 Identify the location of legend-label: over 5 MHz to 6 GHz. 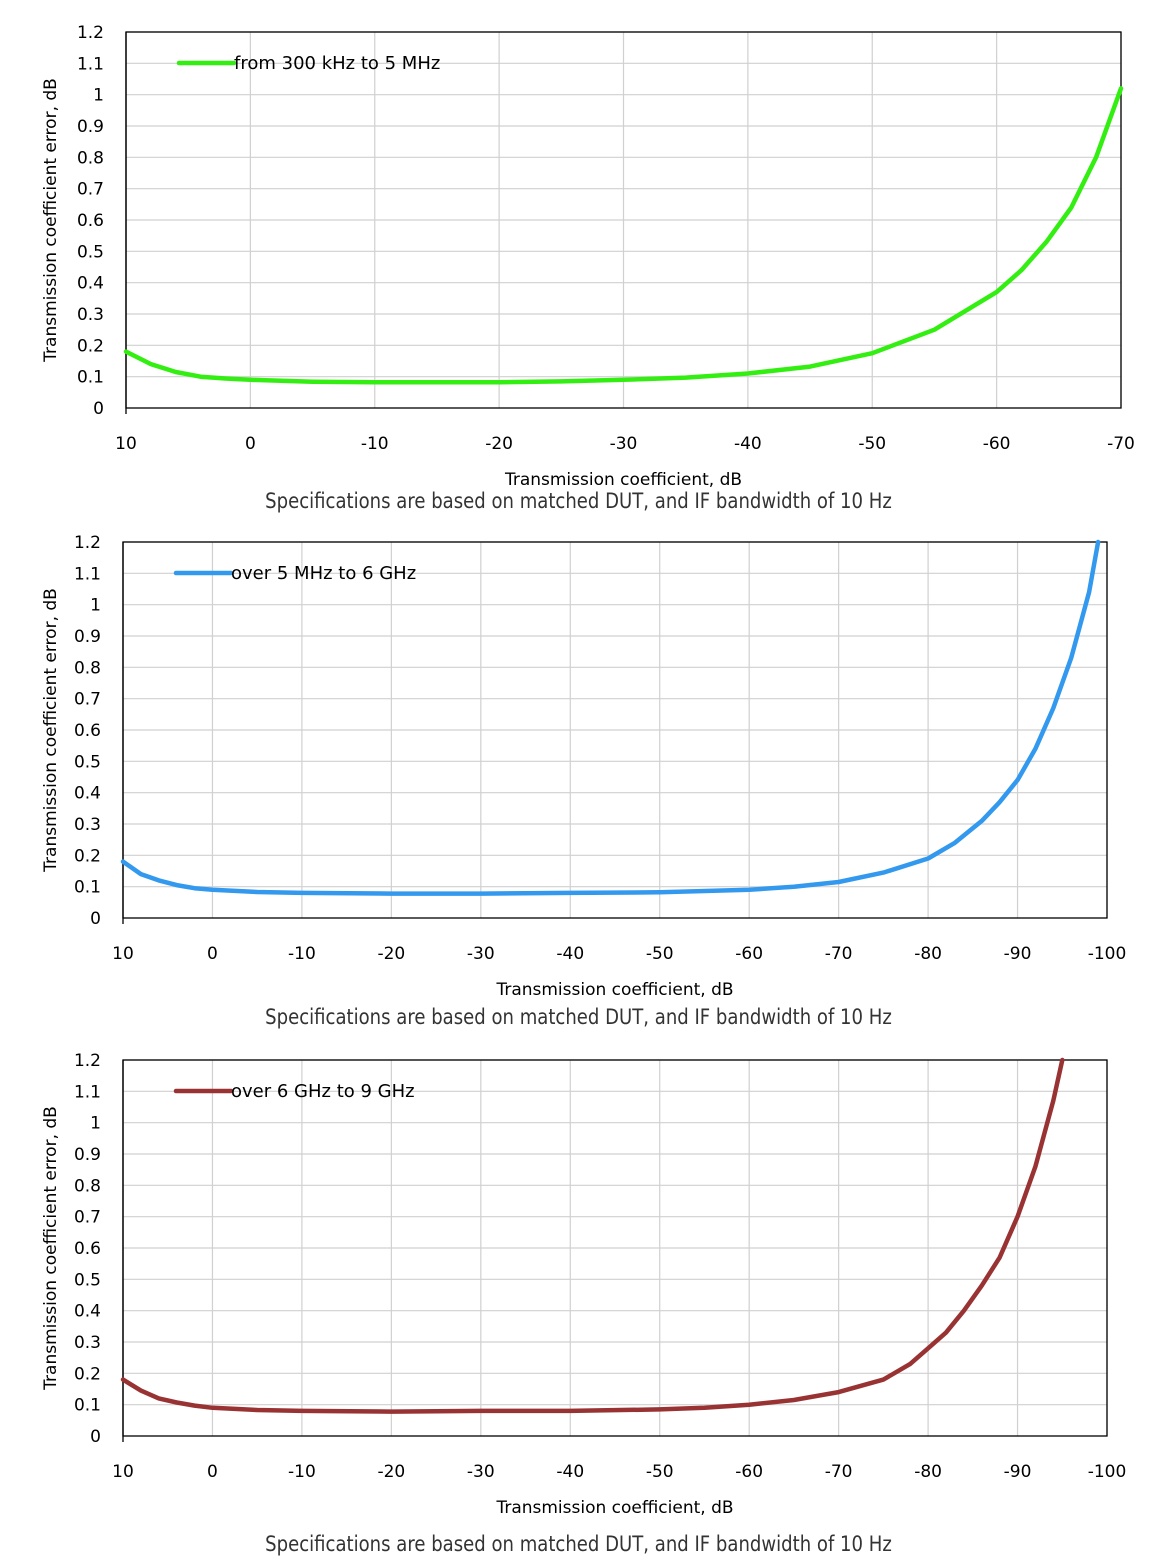
(323, 573).